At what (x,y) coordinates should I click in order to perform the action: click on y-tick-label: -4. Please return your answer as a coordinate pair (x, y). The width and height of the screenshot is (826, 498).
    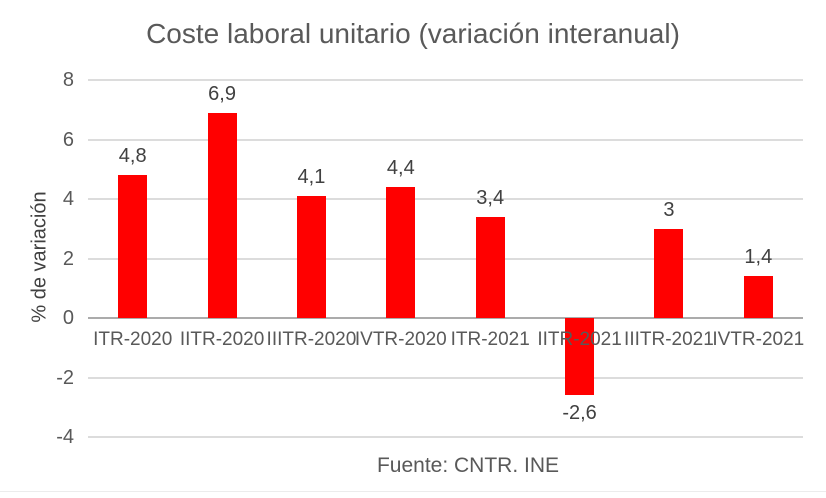
    Looking at the image, I should click on (65, 437).